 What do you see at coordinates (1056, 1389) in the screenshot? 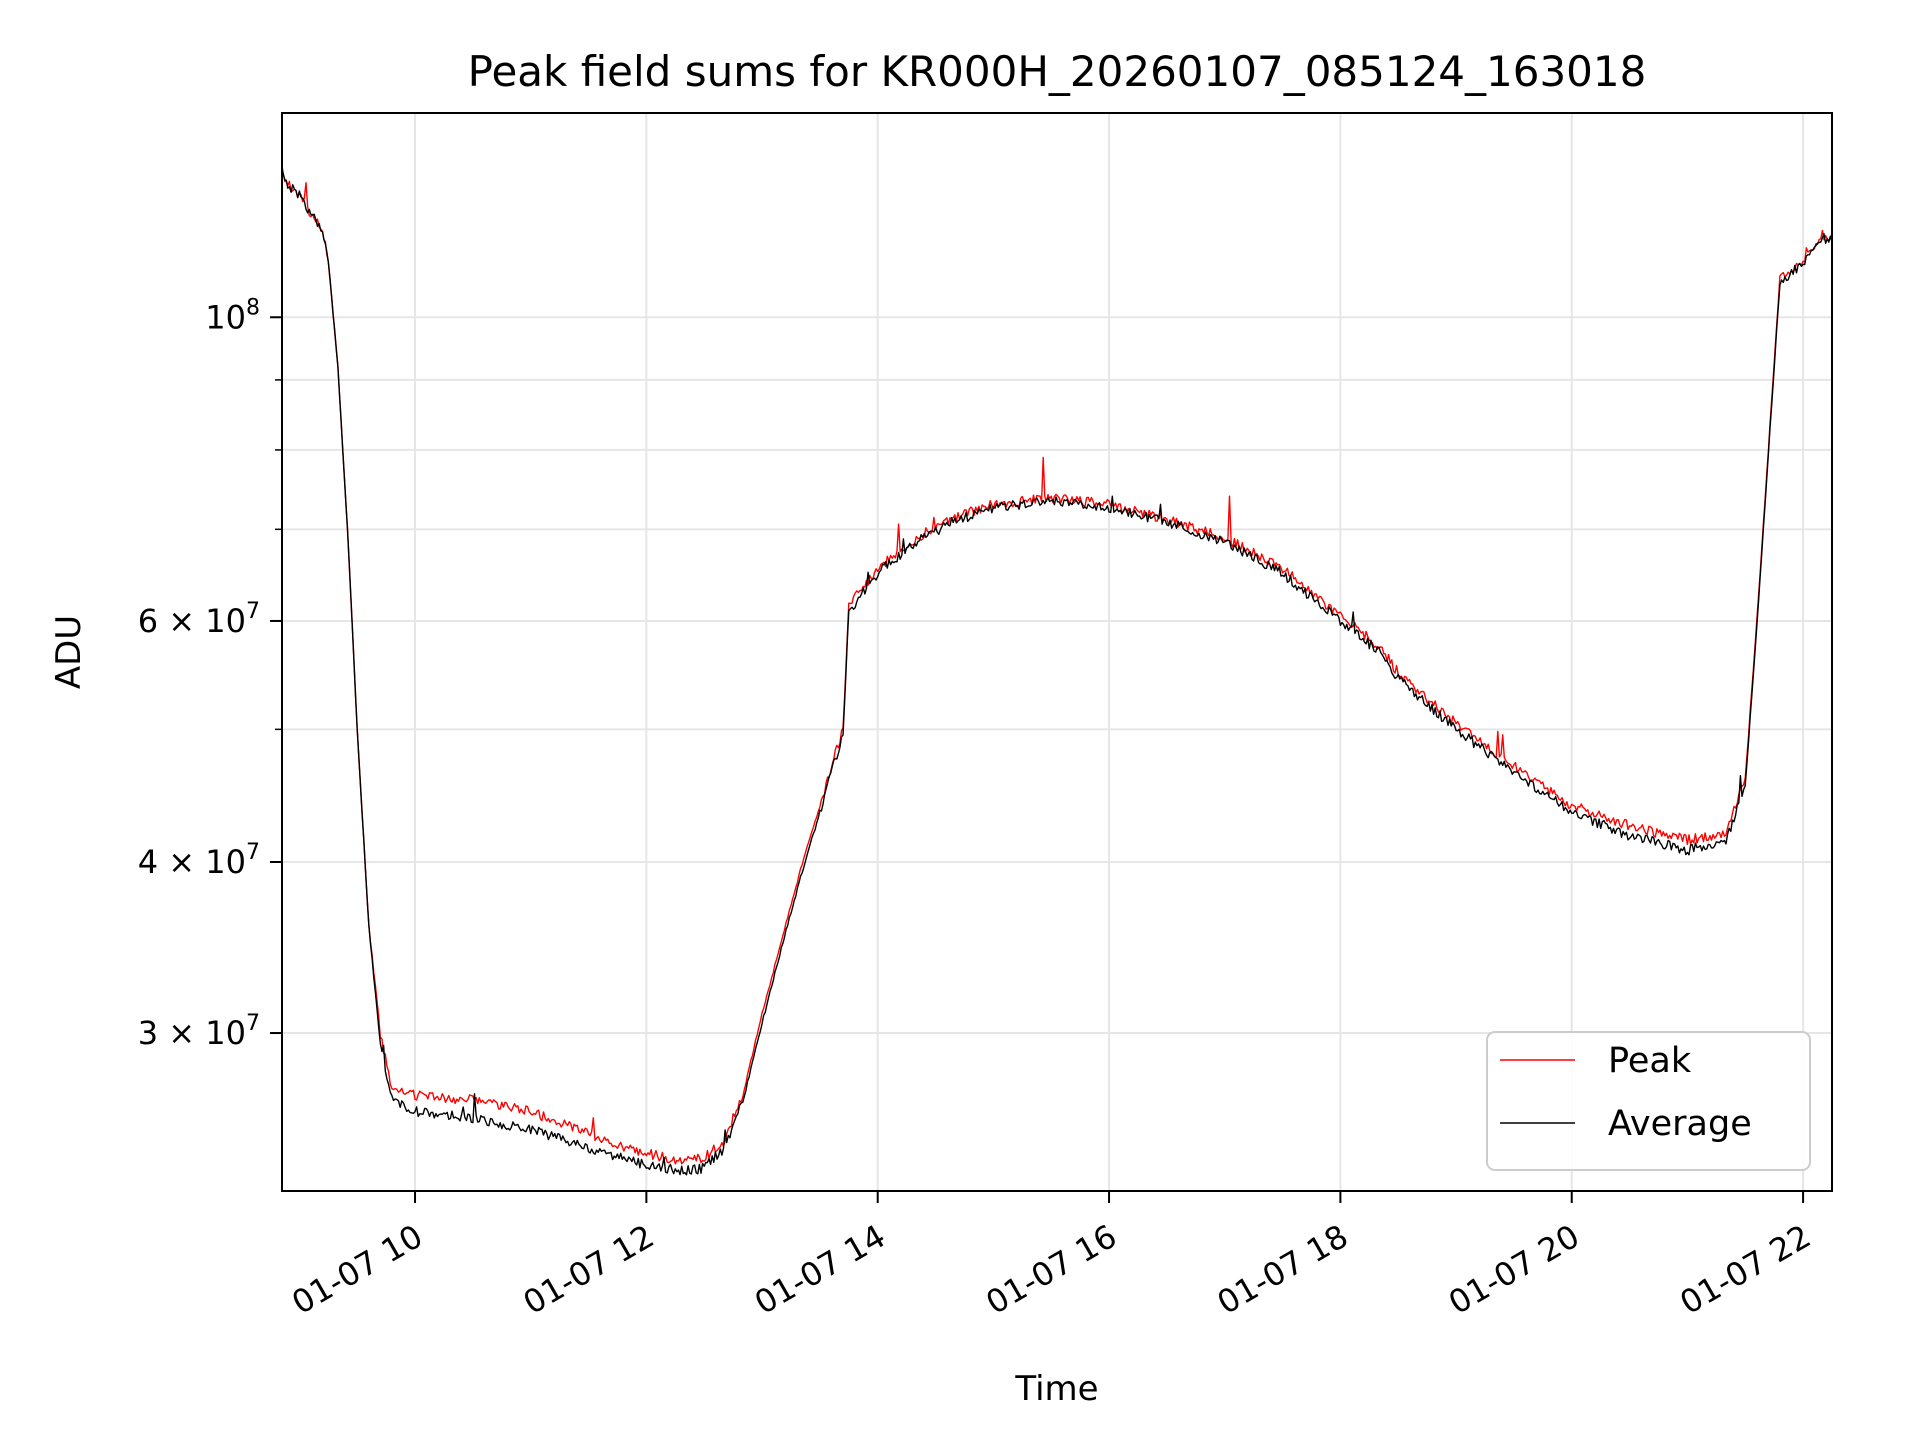
I see `x-axis-title: Time` at bounding box center [1056, 1389].